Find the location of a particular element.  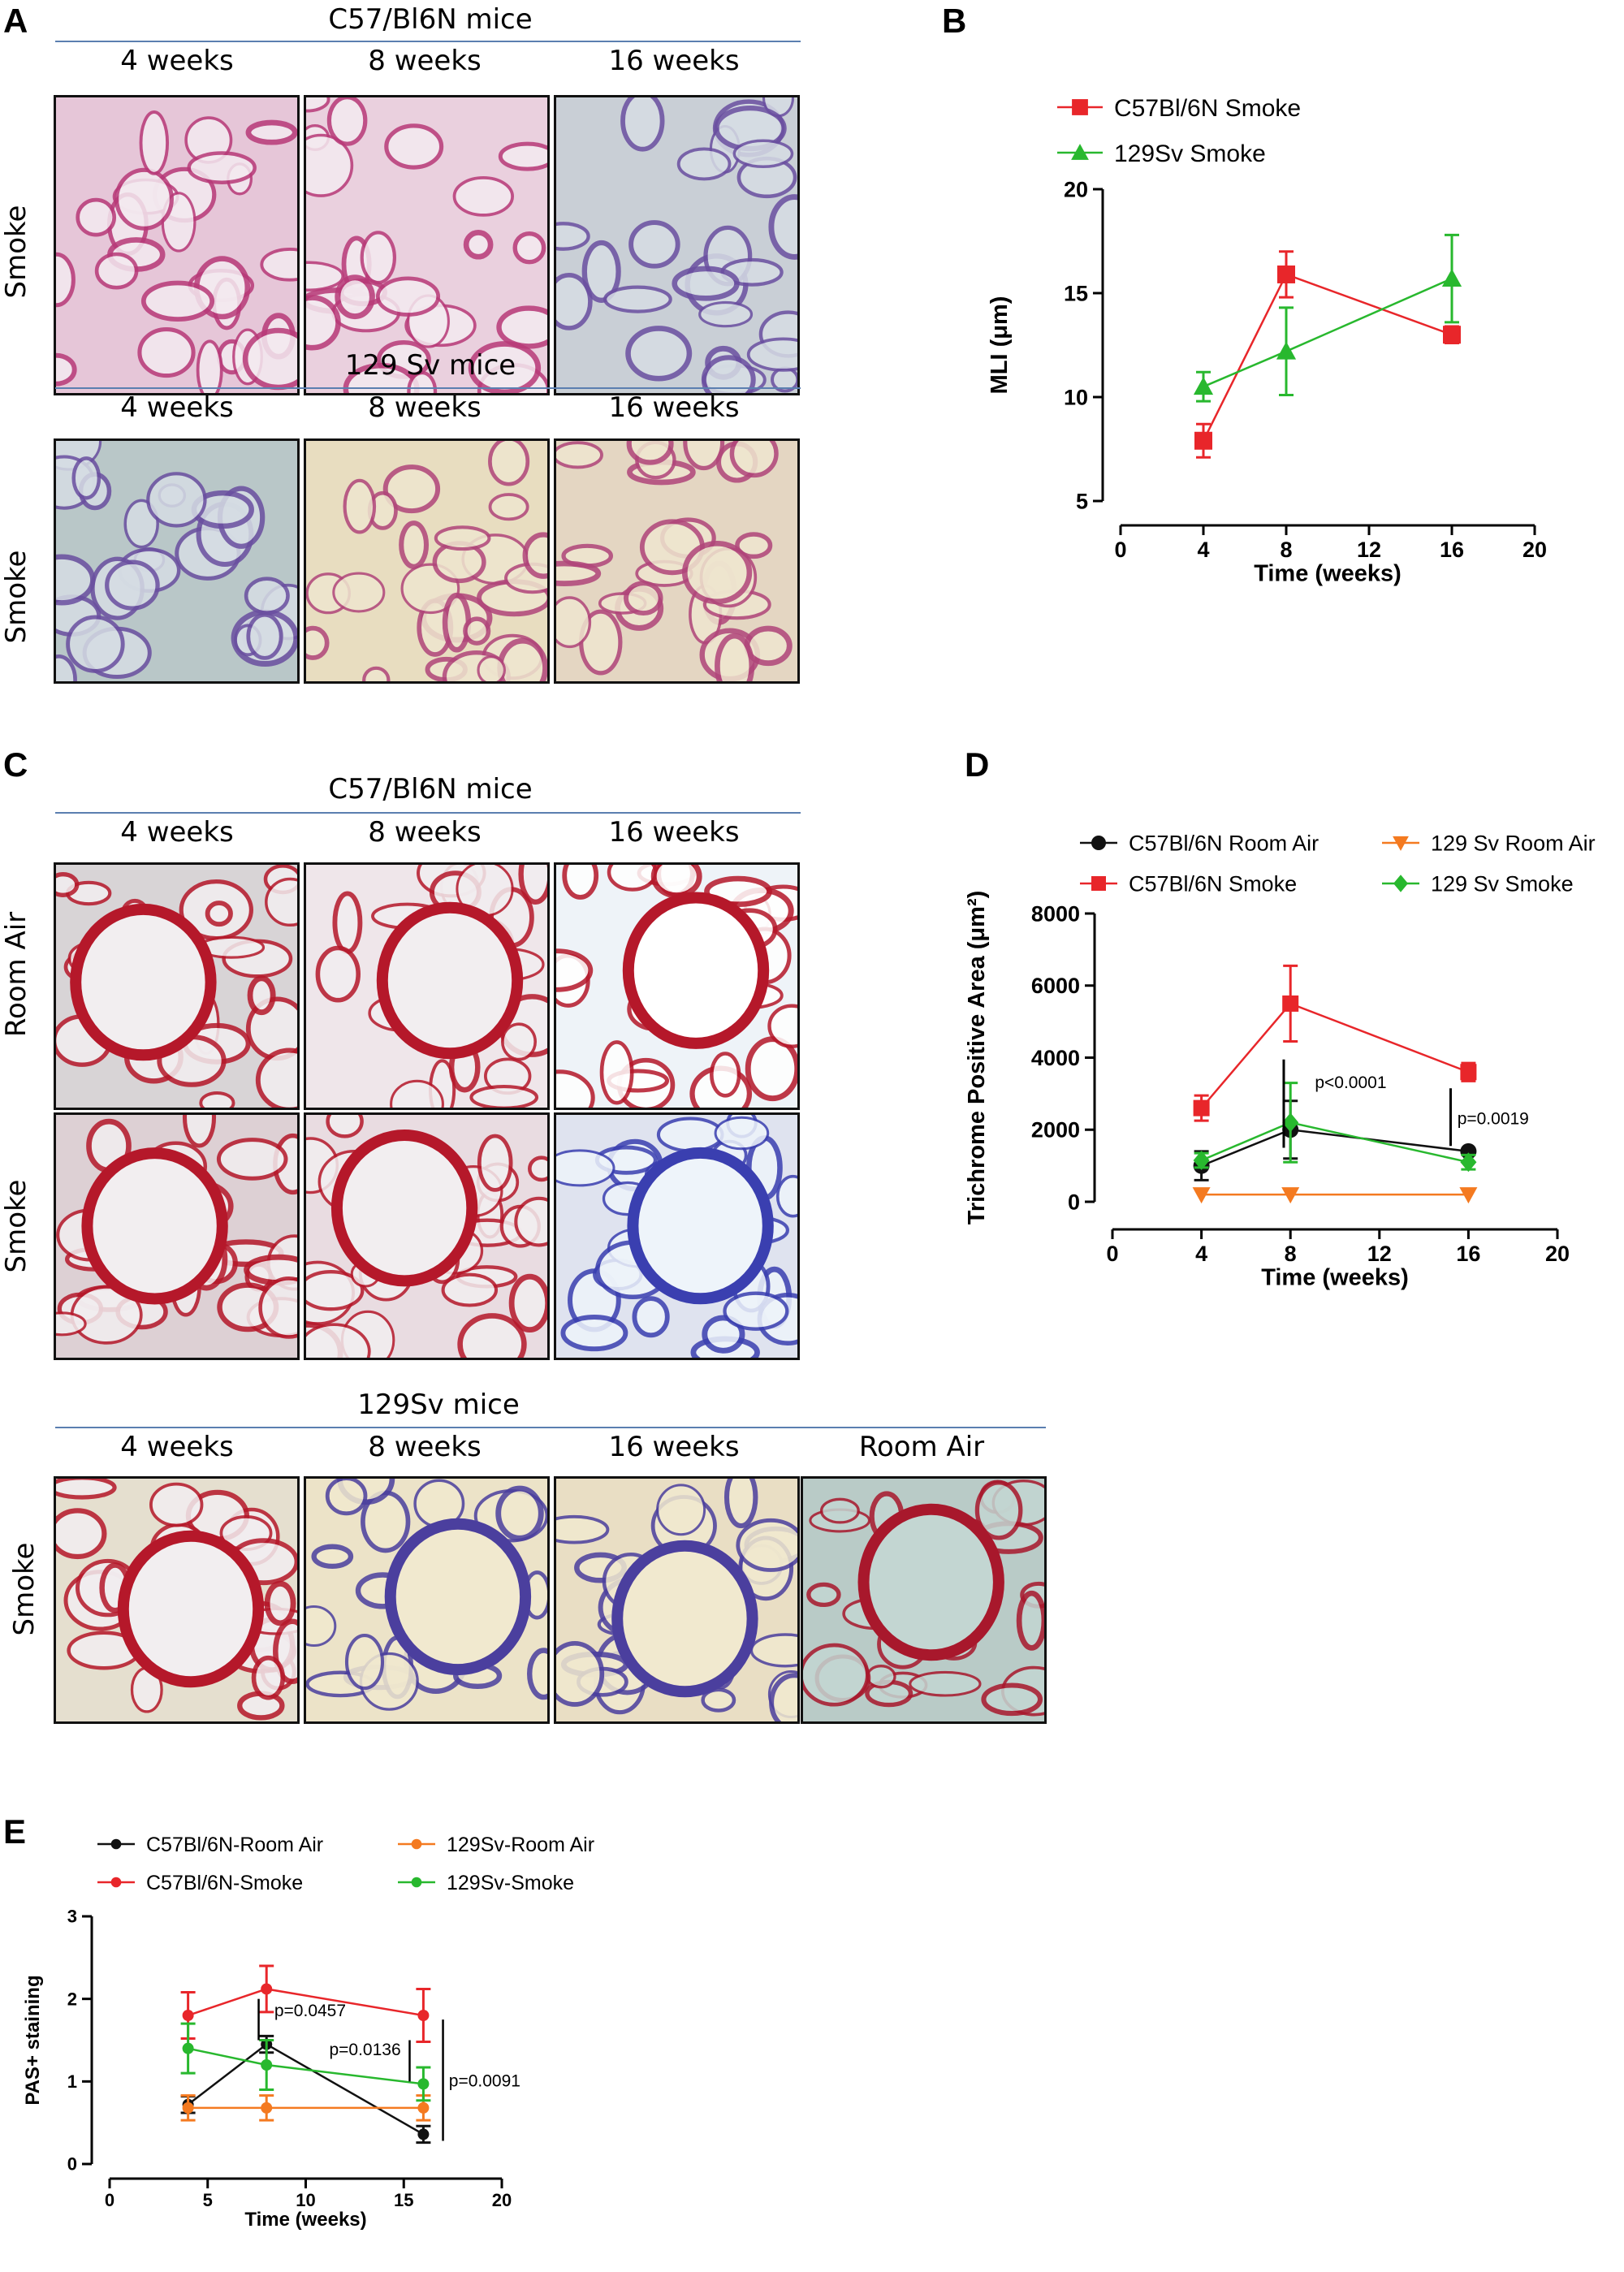

legend-entry: C57Bl/6N Room Air is located at coordinates (1200, 843).